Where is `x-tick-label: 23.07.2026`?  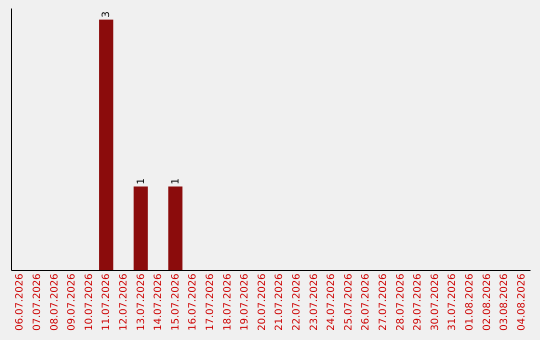
x-tick-label: 23.07.2026 is located at coordinates (314, 302).